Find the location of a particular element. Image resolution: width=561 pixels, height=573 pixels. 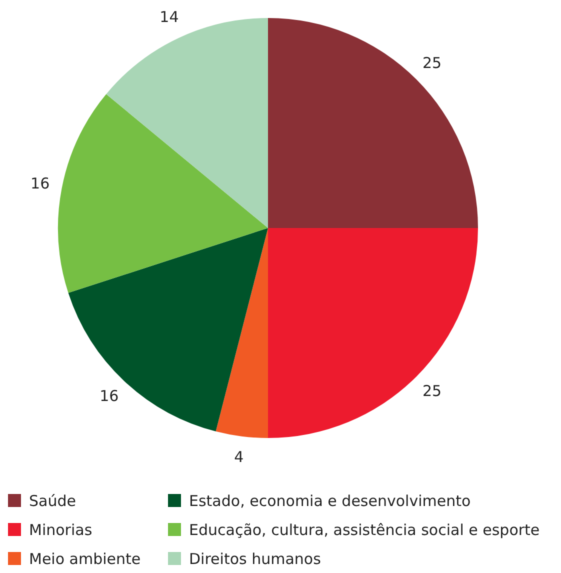

legend-label: Estado, economia e desenvolvimento is located at coordinates (330, 501).